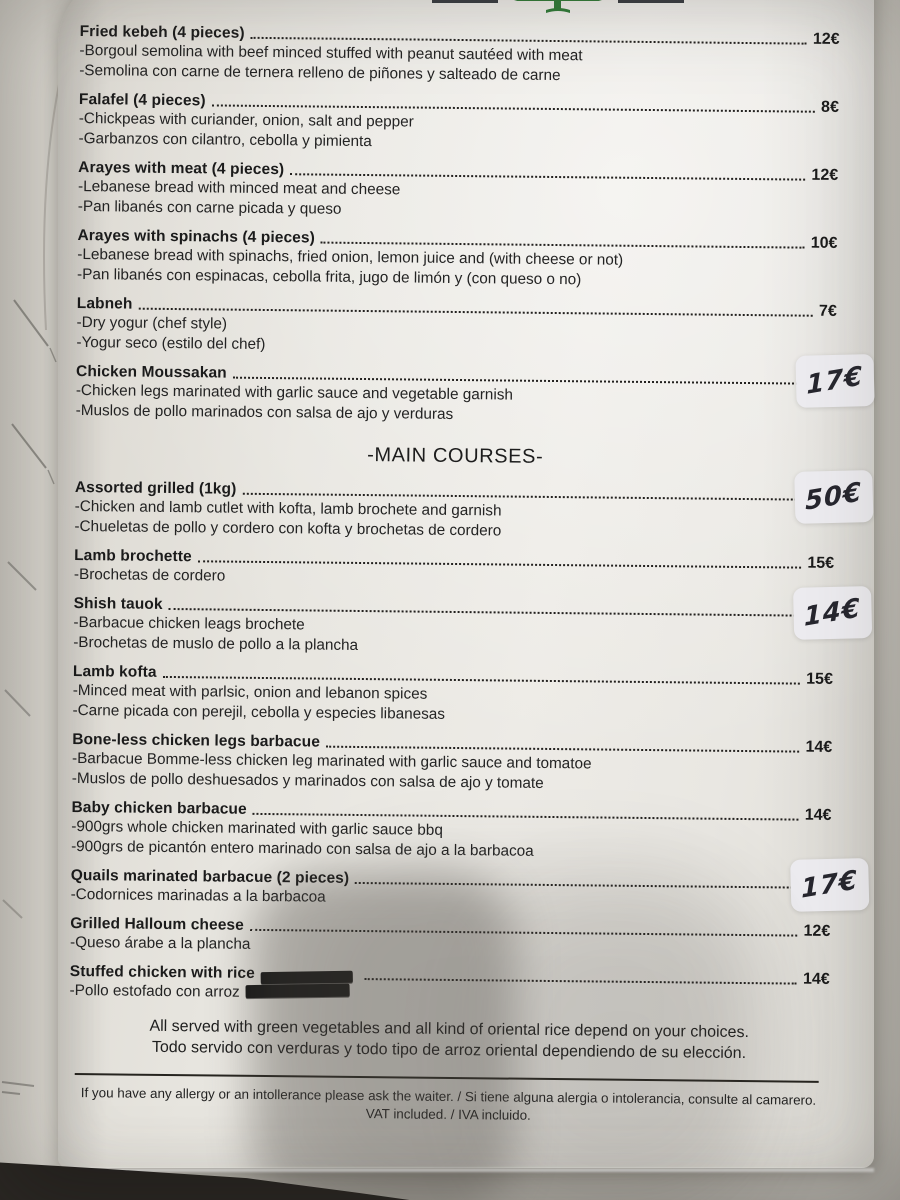  Describe the element at coordinates (824, 243) in the screenshot. I see `item-price: 10€` at that location.